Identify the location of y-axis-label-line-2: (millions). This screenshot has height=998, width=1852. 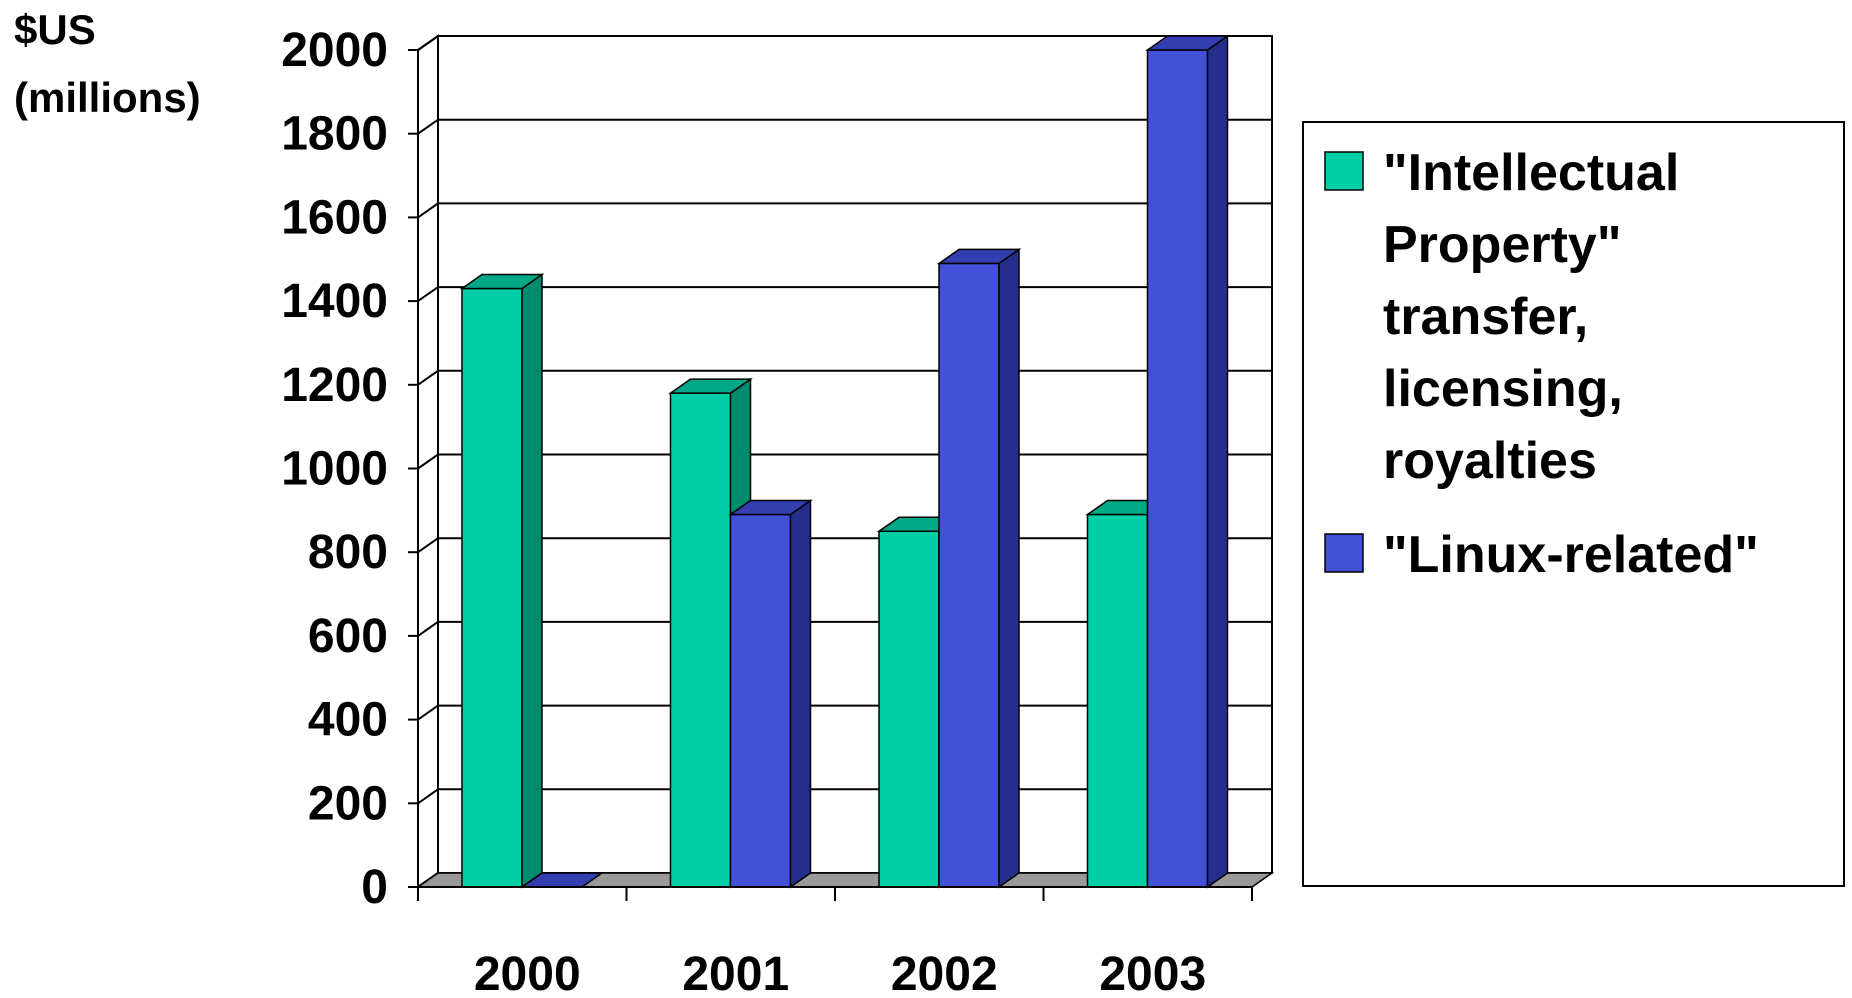
(107, 97).